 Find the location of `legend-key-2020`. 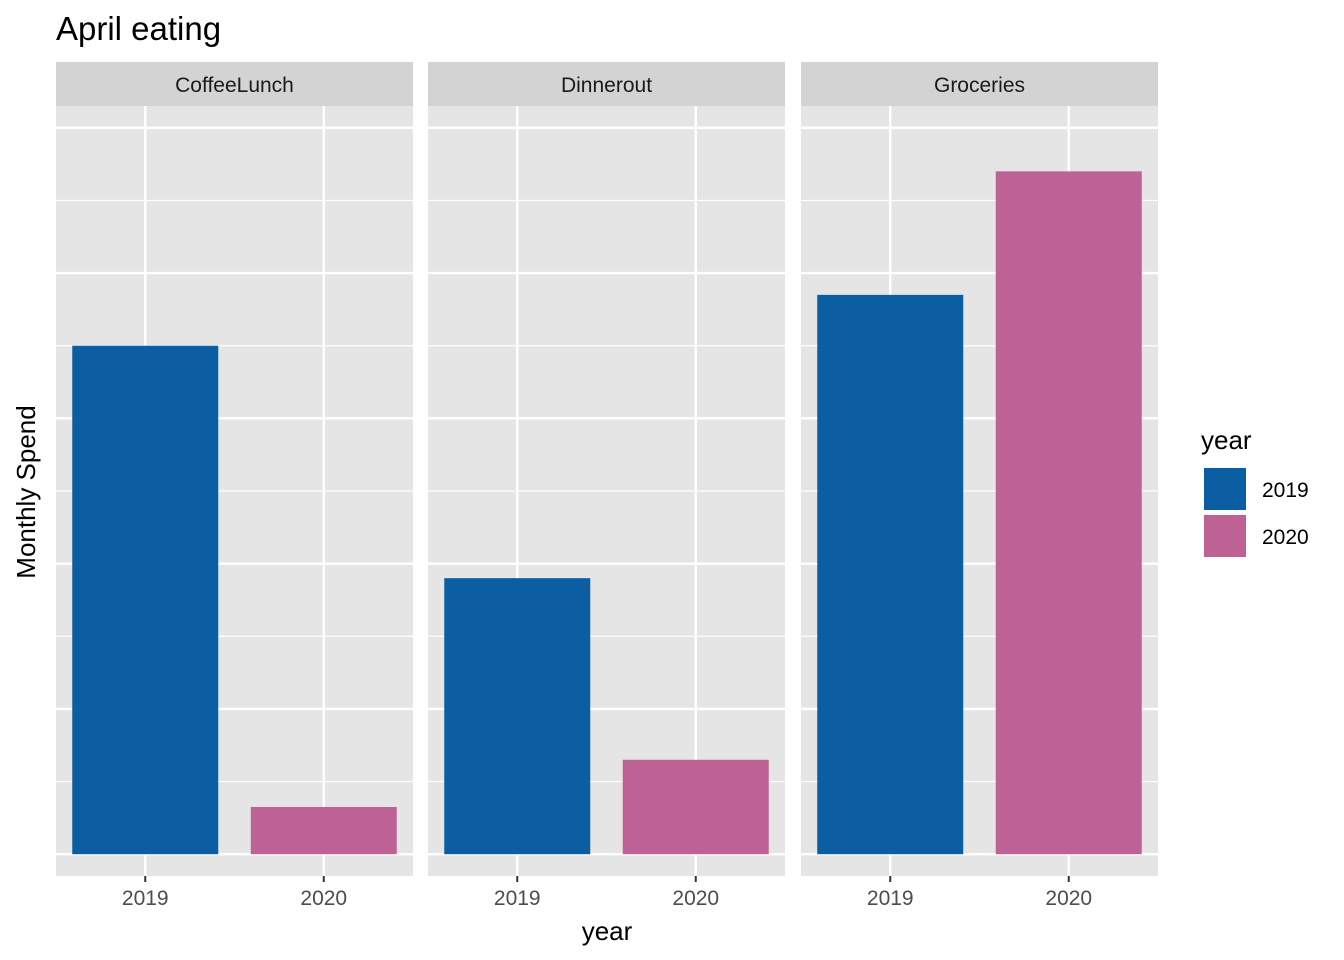

legend-key-2020 is located at coordinates (1225, 536).